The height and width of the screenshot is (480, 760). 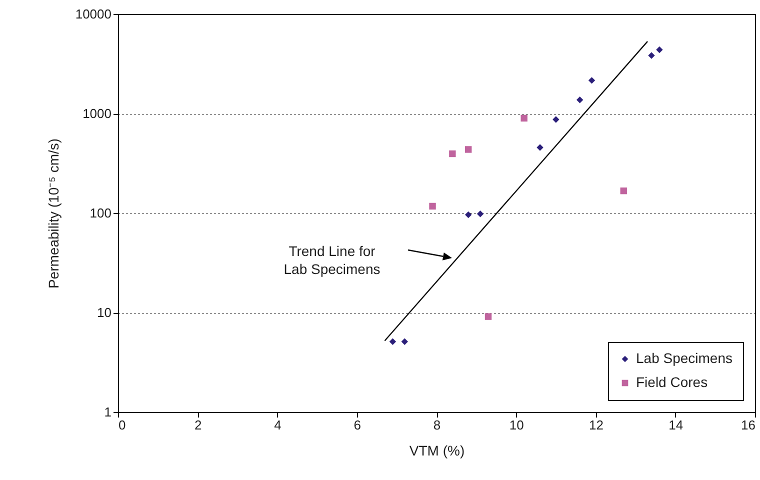 What do you see at coordinates (357, 425) in the screenshot?
I see `x-tick-label: 6` at bounding box center [357, 425].